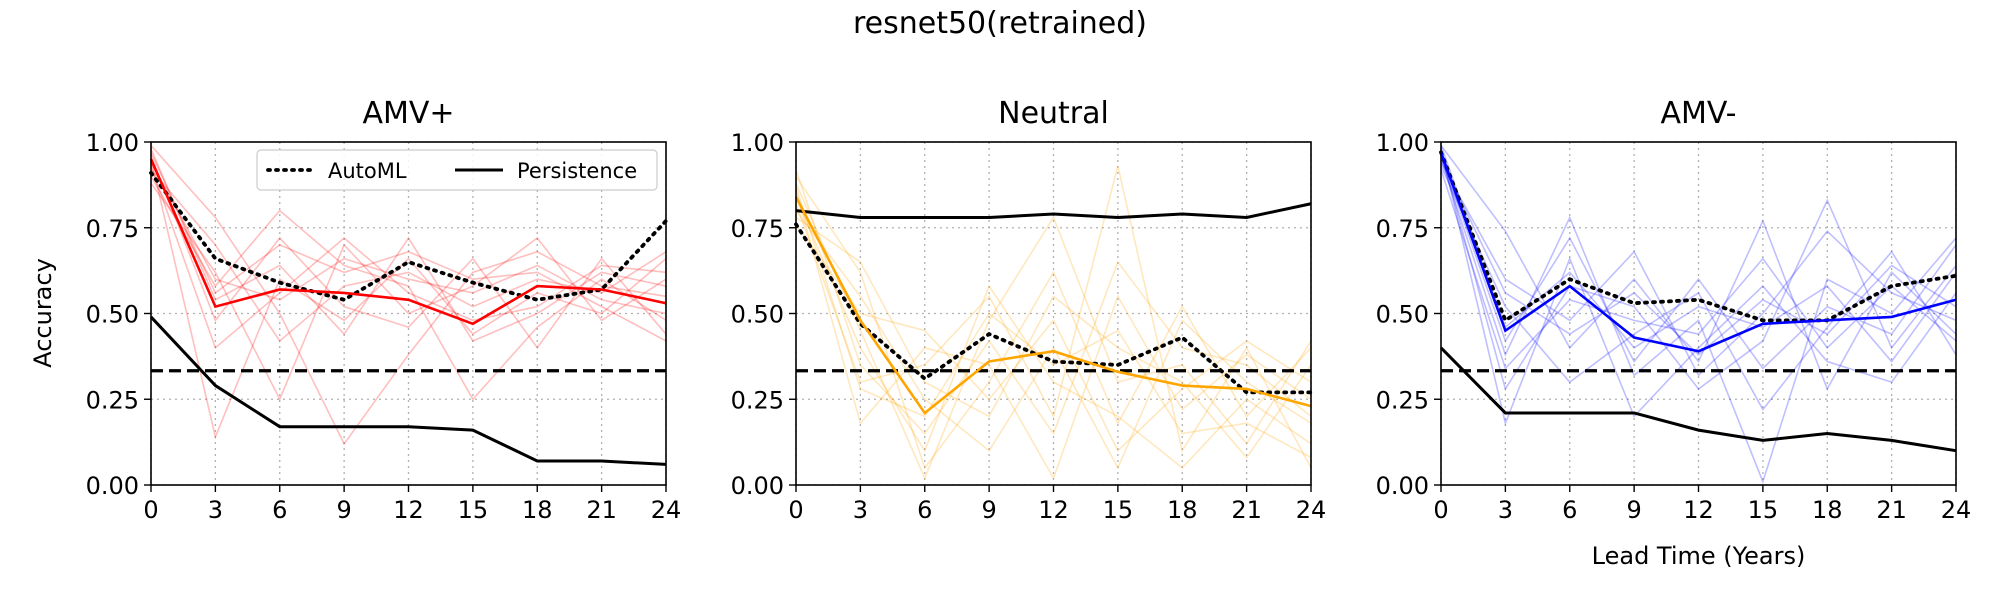 This screenshot has height=600, width=2000. What do you see at coordinates (1699, 113) in the screenshot?
I see `panel-title: AMV-` at bounding box center [1699, 113].